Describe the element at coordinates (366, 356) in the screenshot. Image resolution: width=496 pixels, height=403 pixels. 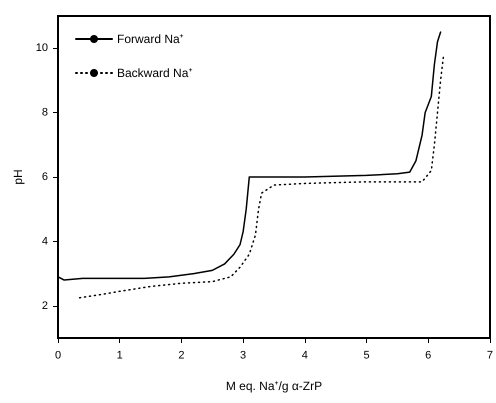
I see `x-tick-label: 5` at that location.